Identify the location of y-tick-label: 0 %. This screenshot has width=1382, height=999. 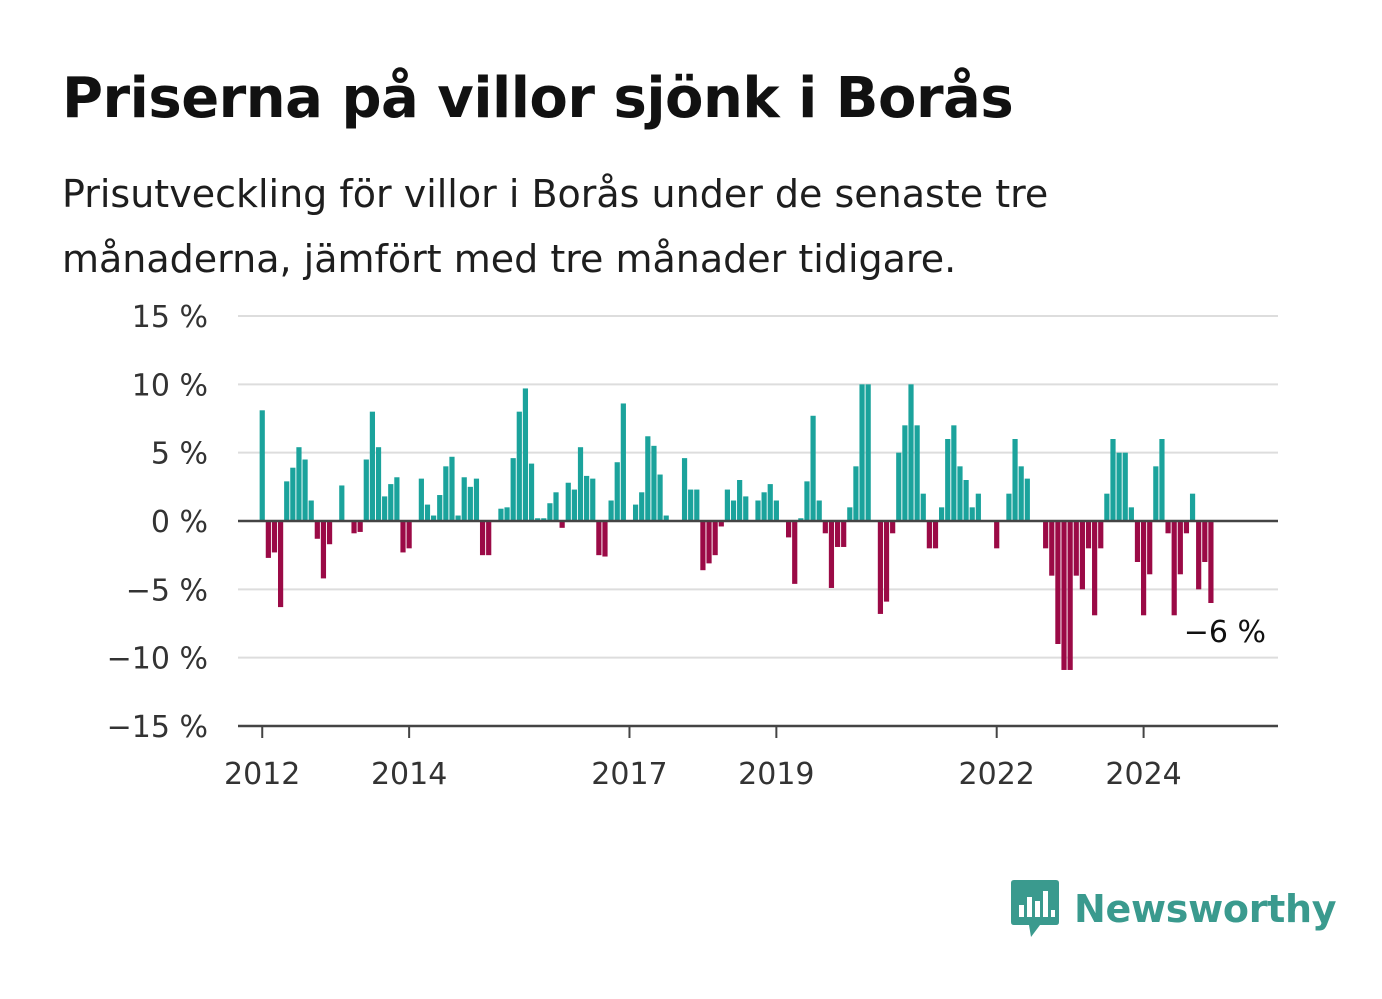
(179, 522).